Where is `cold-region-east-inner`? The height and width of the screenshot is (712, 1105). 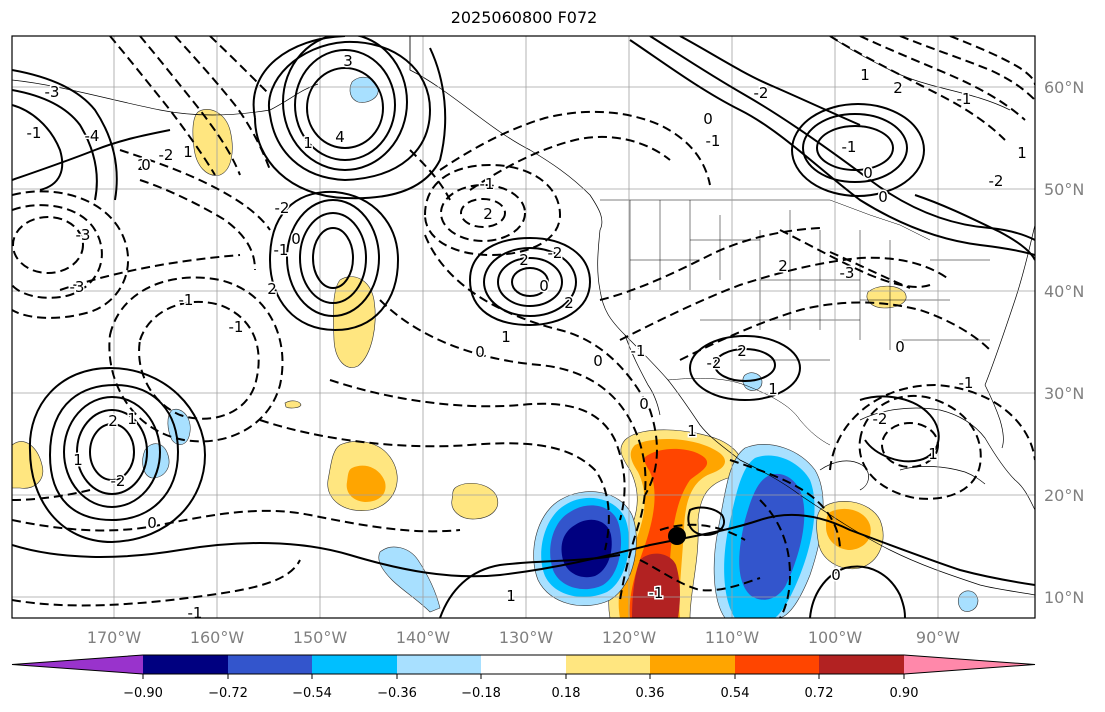
cold-region-east-inner is located at coordinates (772, 536).